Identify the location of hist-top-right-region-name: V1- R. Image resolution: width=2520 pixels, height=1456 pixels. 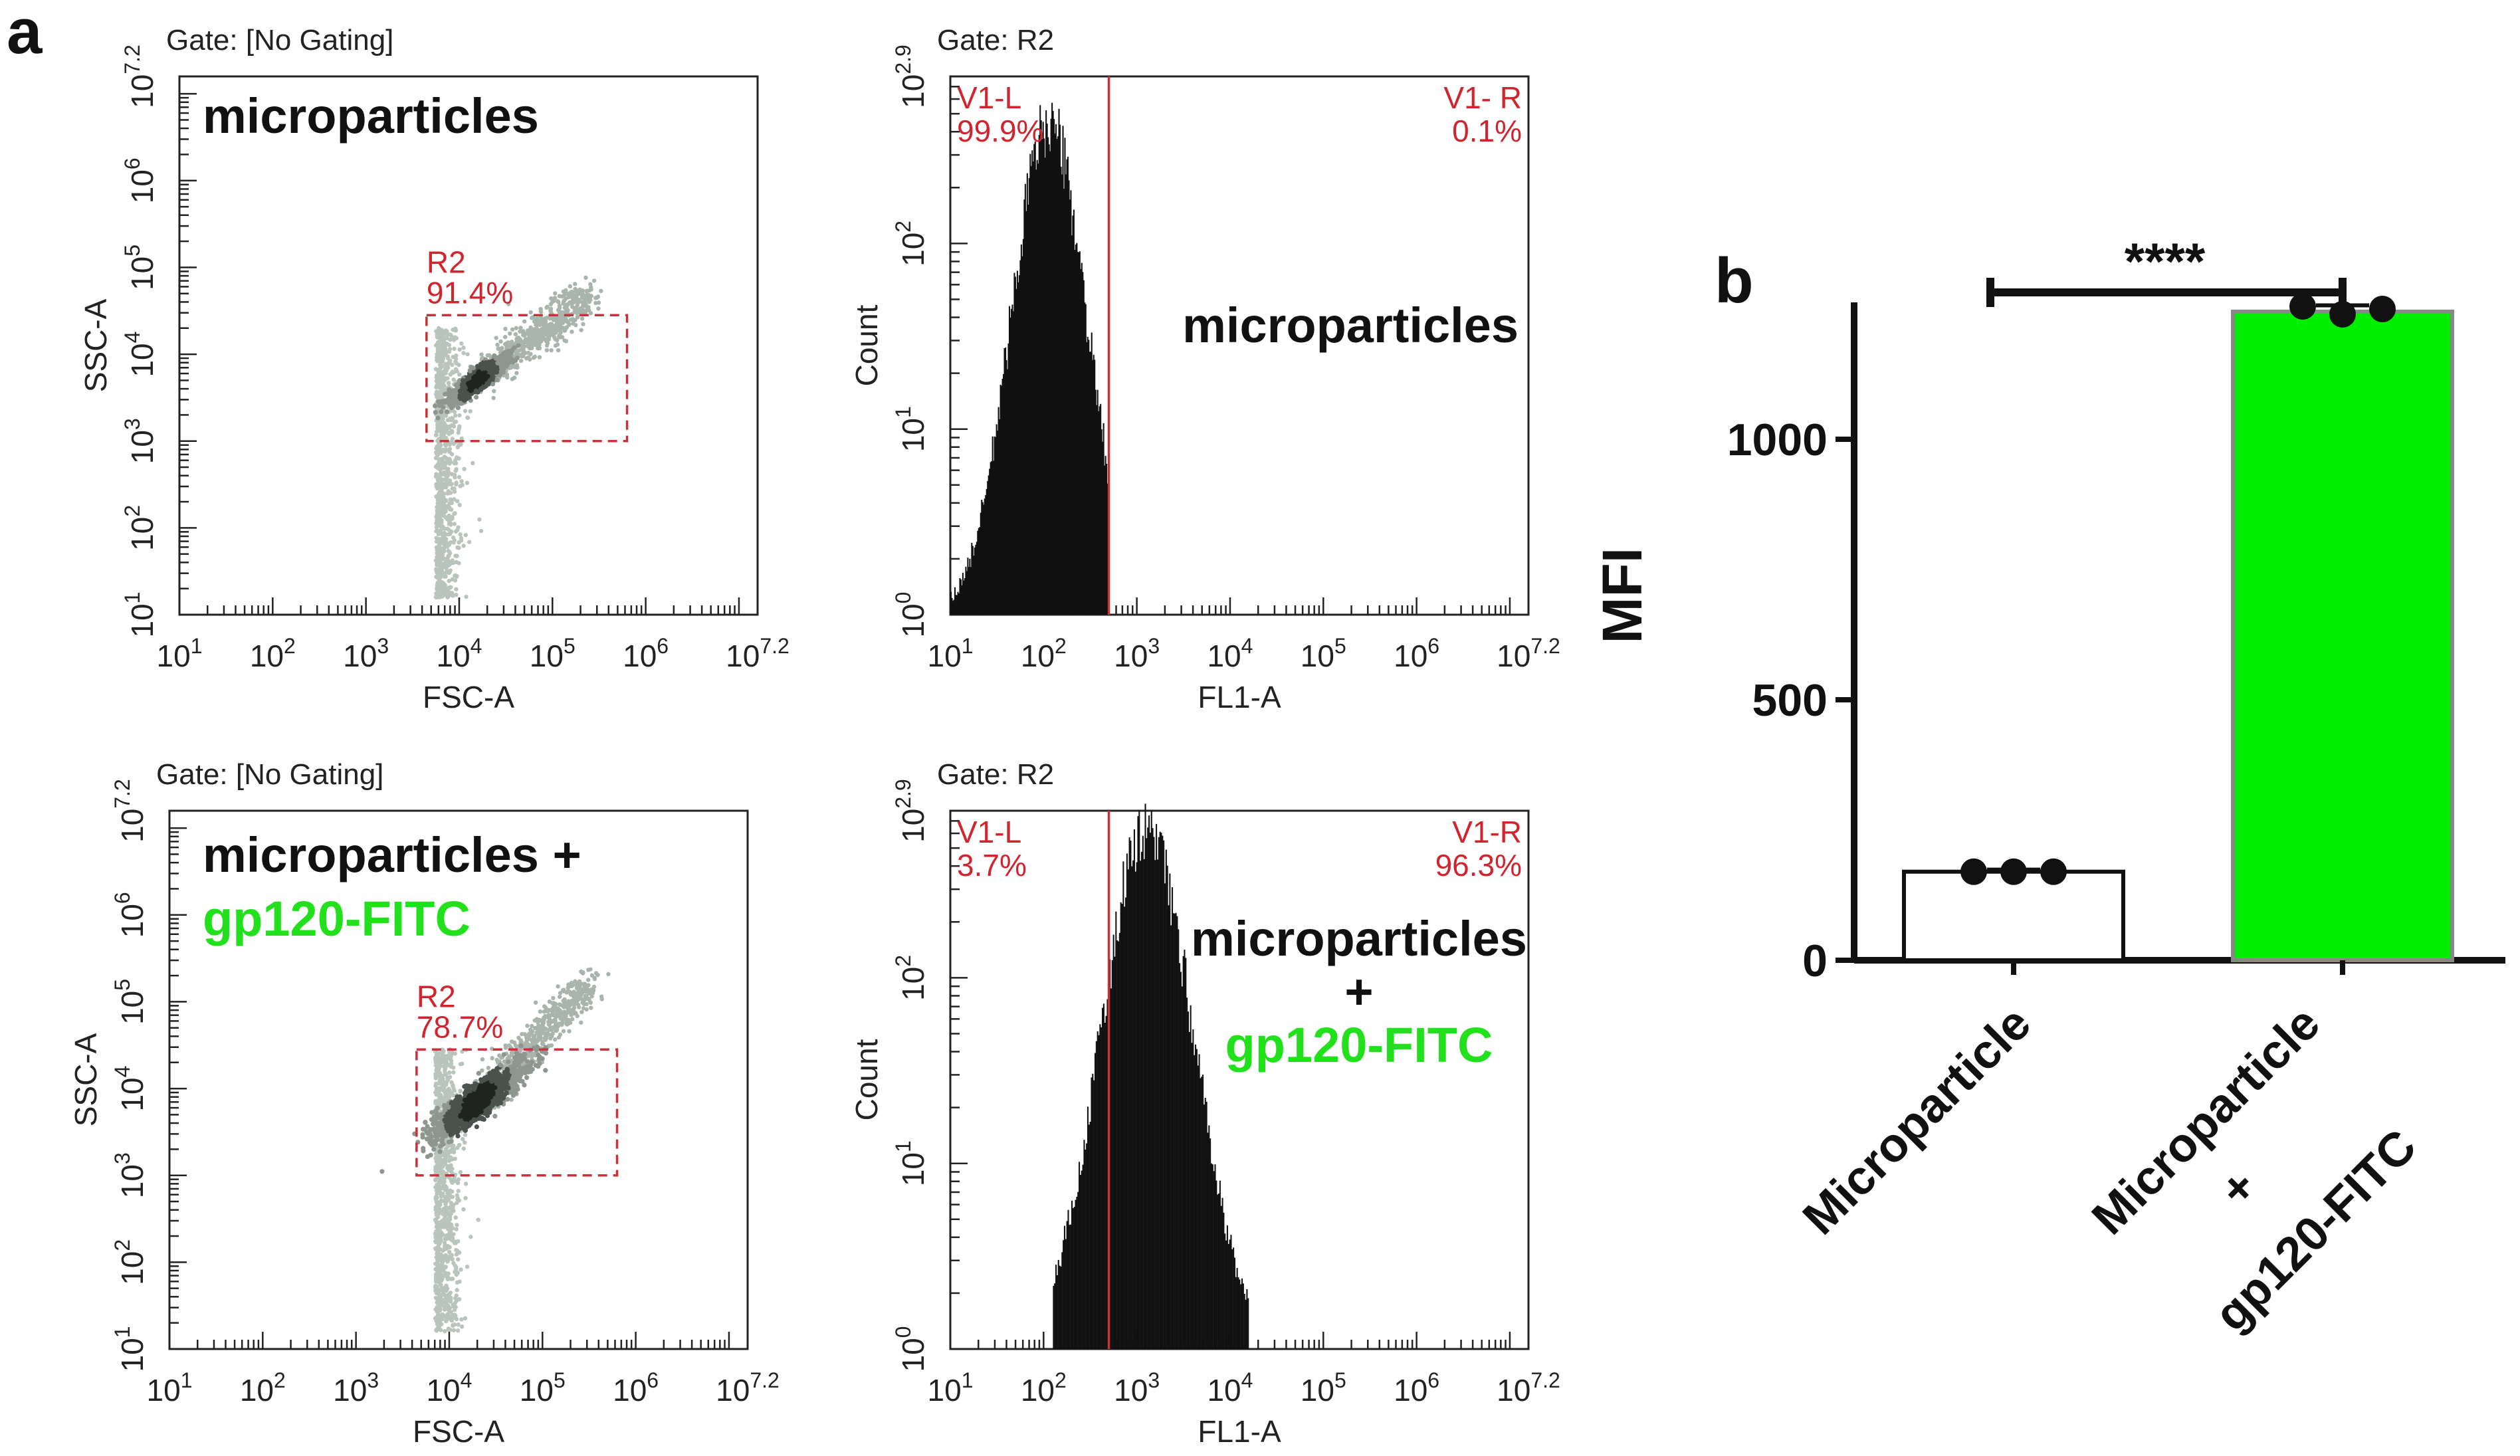
(1482, 97).